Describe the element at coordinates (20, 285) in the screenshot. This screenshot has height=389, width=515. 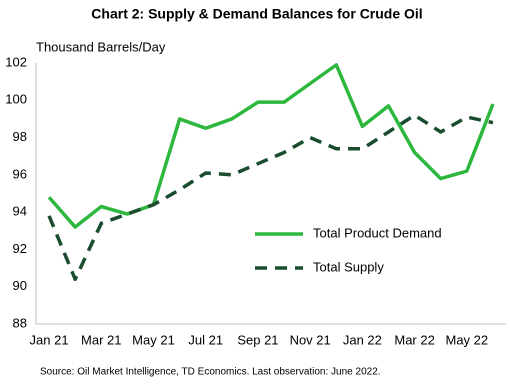
I see `y-tick-label: 90` at that location.